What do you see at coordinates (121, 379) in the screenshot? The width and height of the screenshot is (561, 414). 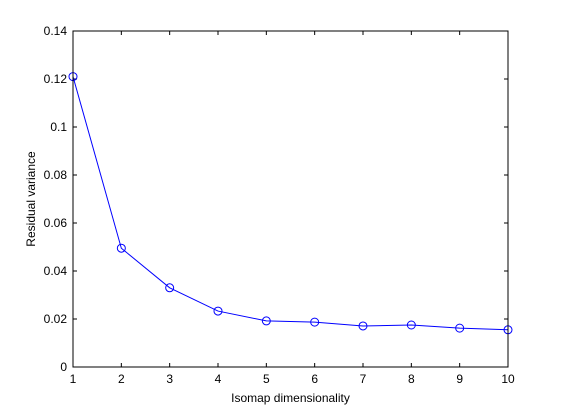 I see `x-tick-label: 2` at bounding box center [121, 379].